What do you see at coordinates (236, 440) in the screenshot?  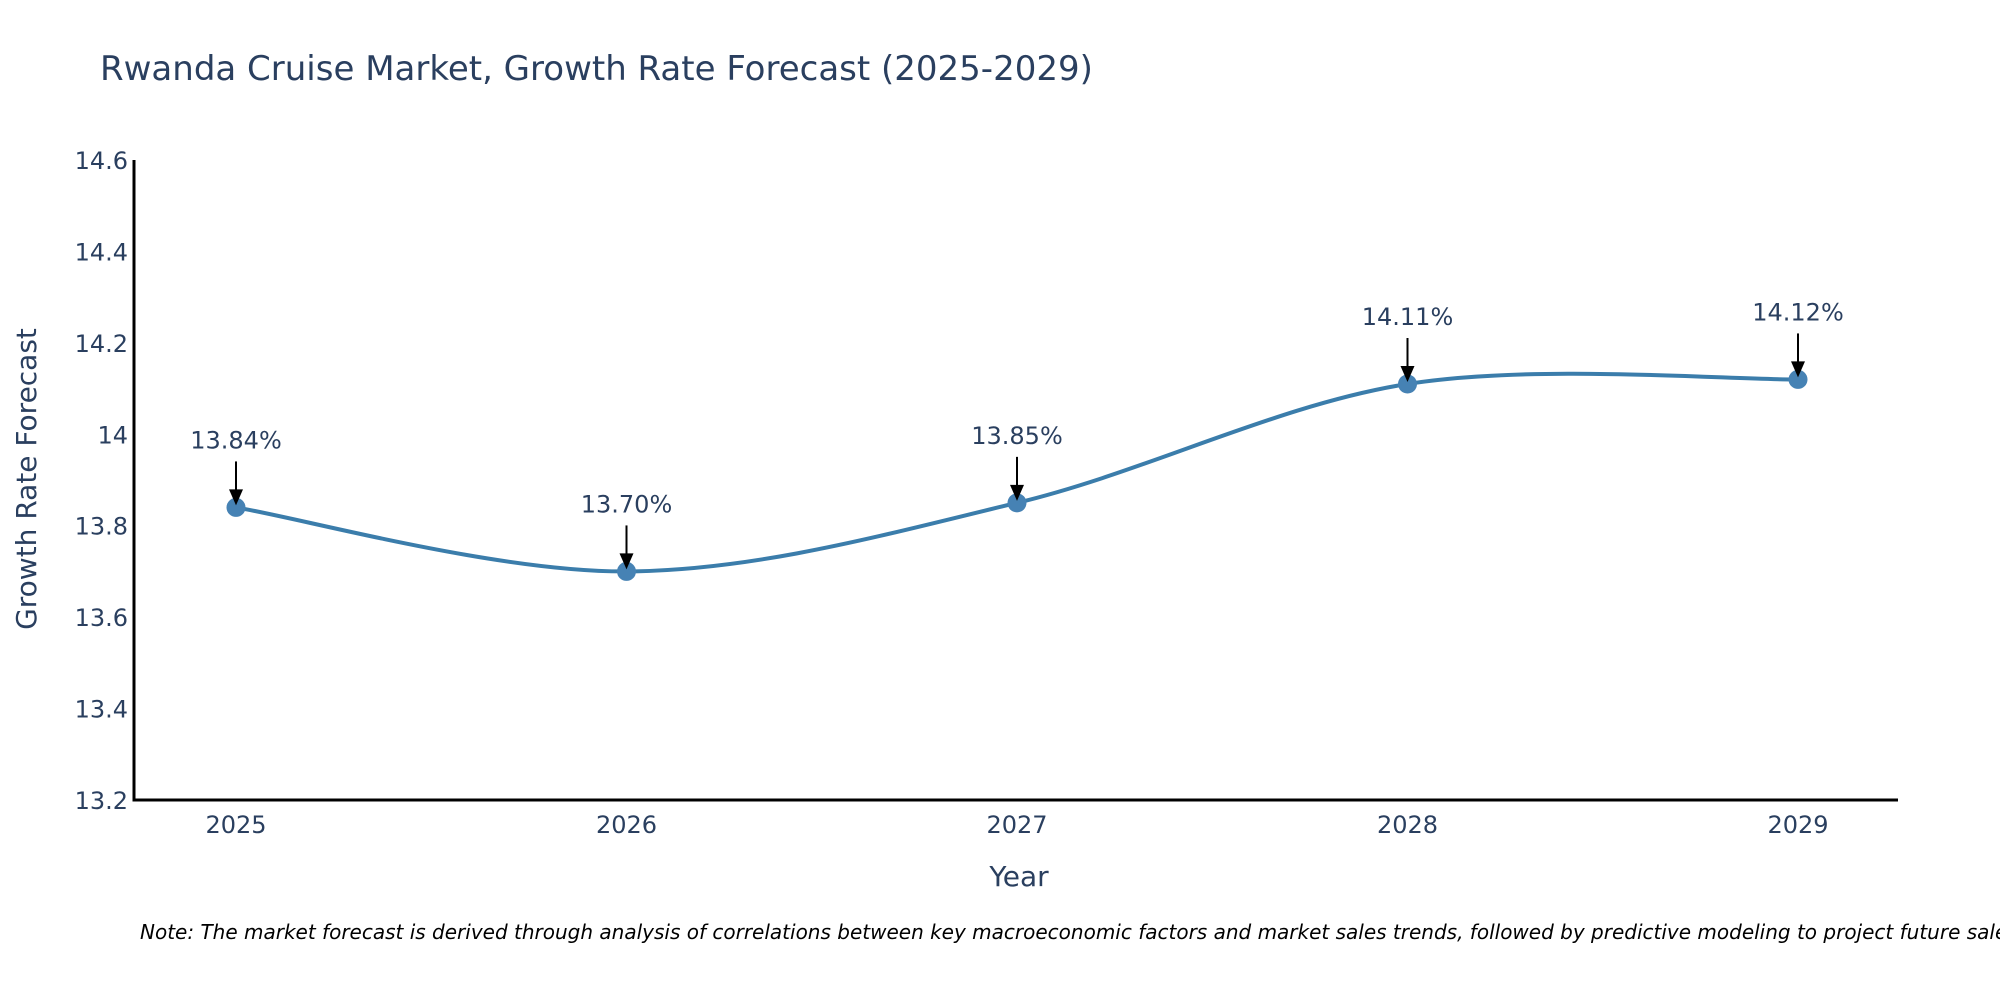 I see `data-label: 13.84%` at bounding box center [236, 440].